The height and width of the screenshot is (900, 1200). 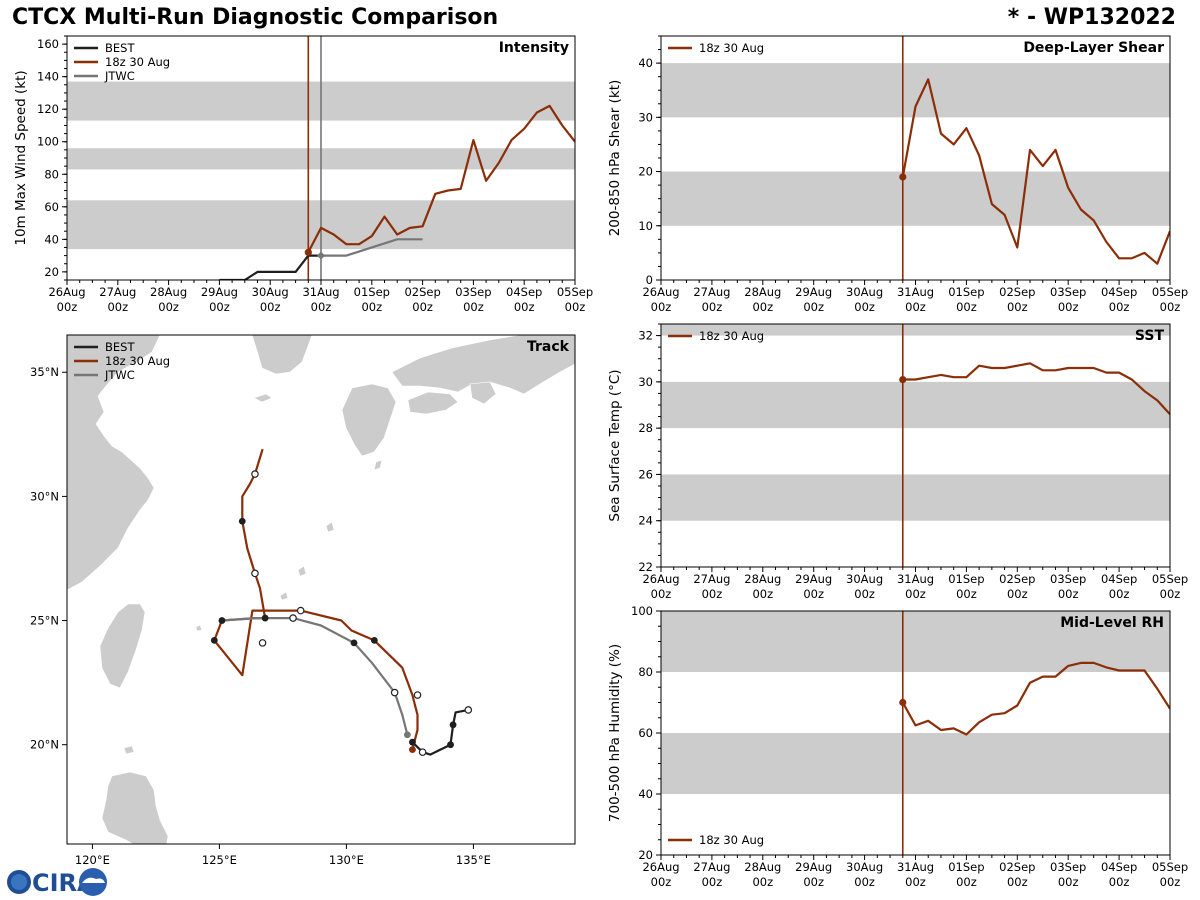 What do you see at coordinates (660, 292) in the screenshot?
I see `shear-xtick-label: 26Aug` at bounding box center [660, 292].